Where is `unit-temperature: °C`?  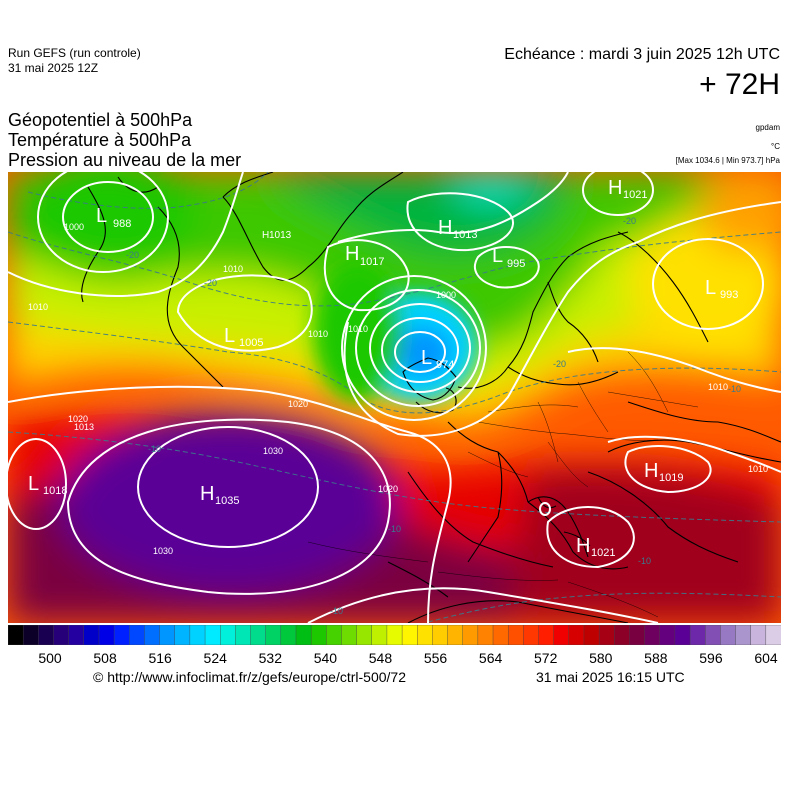 unit-temperature: °C is located at coordinates (775, 146).